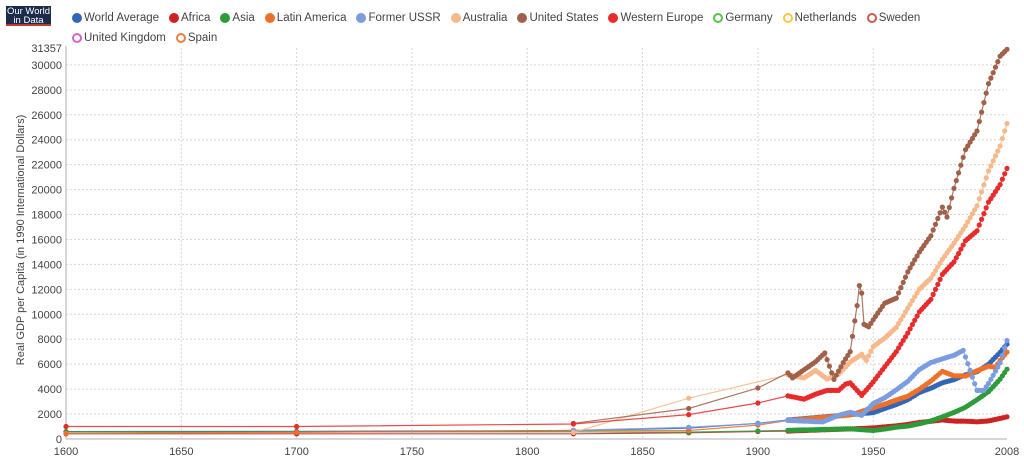  I want to click on legend-item-united-states: United States, so click(557, 17).